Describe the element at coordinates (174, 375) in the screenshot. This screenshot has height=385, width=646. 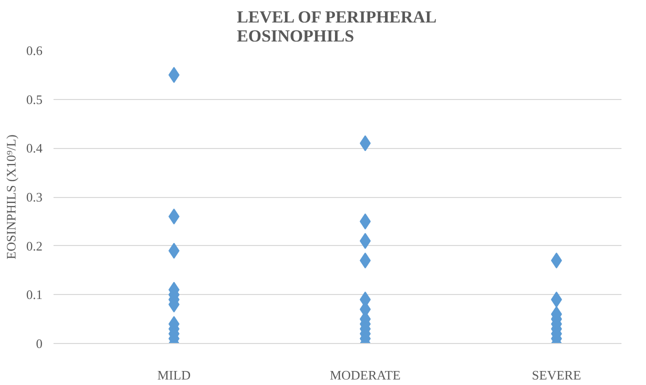
I see `x-tick-label: MILD` at that location.